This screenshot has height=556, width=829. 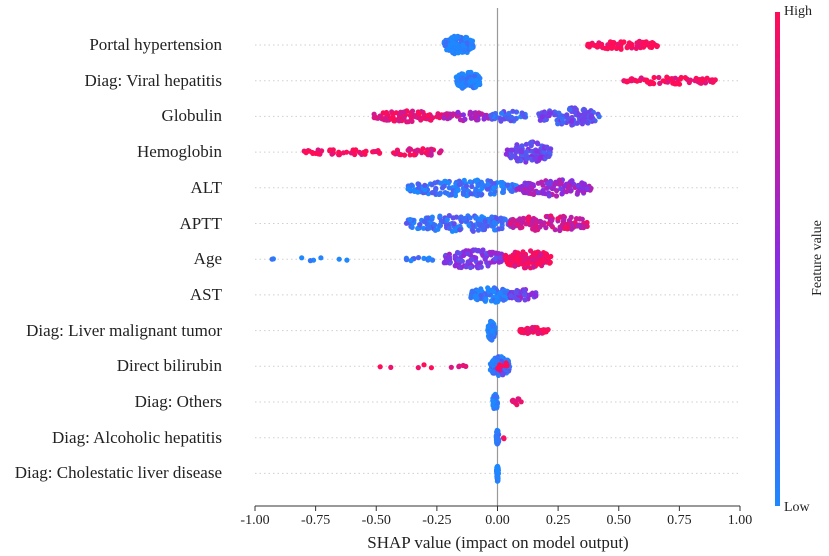 I want to click on x-tick-label: -0.75, so click(x=316, y=520).